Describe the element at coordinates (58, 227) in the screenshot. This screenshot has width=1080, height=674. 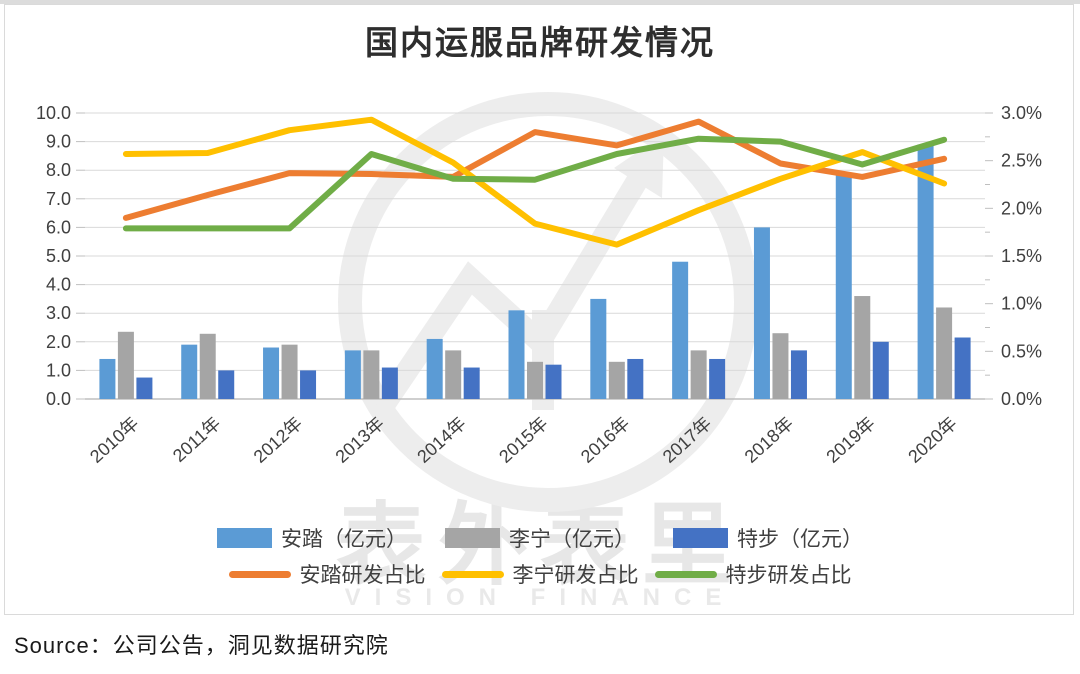
I see `left-axis-tick-label: 6.0` at that location.